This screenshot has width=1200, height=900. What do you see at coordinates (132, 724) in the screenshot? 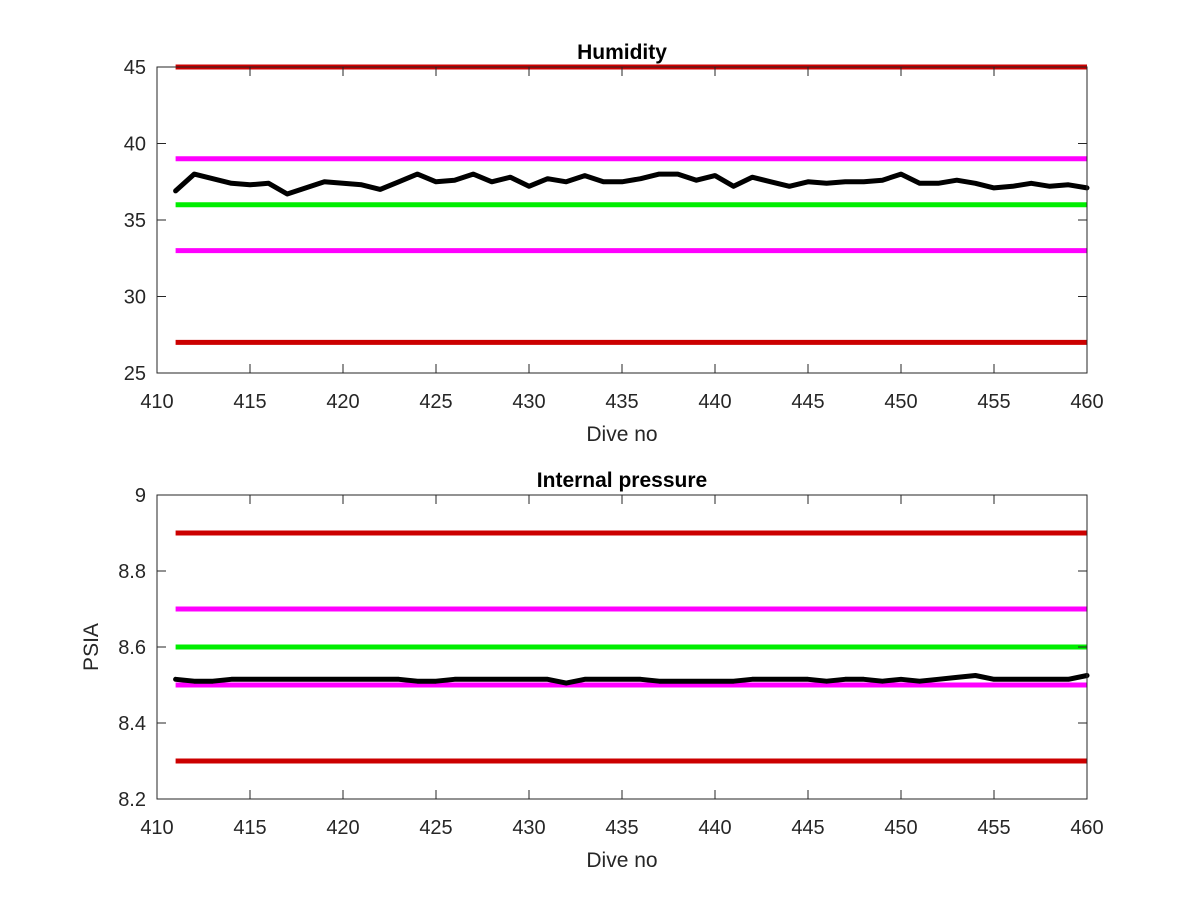
I see `y-tick-label: 8.4` at bounding box center [132, 724].